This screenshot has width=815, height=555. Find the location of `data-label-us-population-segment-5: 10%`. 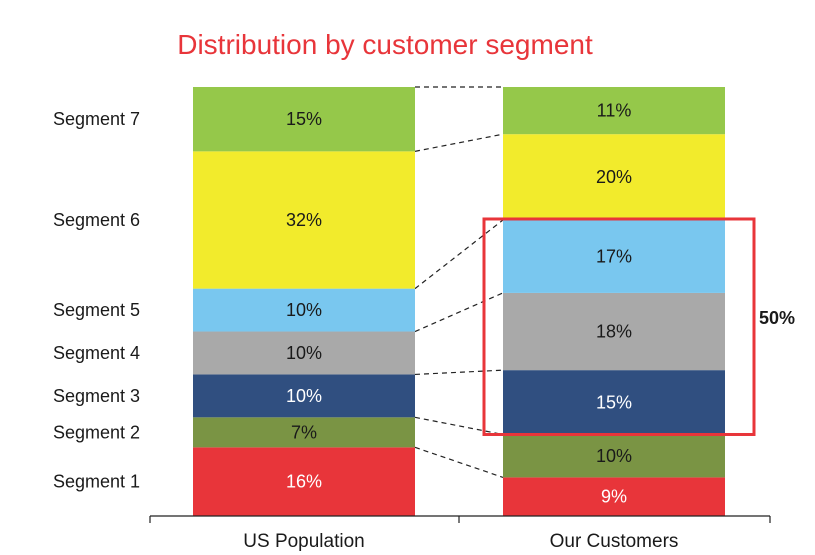

data-label-us-population-segment-5: 10% is located at coordinates (304, 310).